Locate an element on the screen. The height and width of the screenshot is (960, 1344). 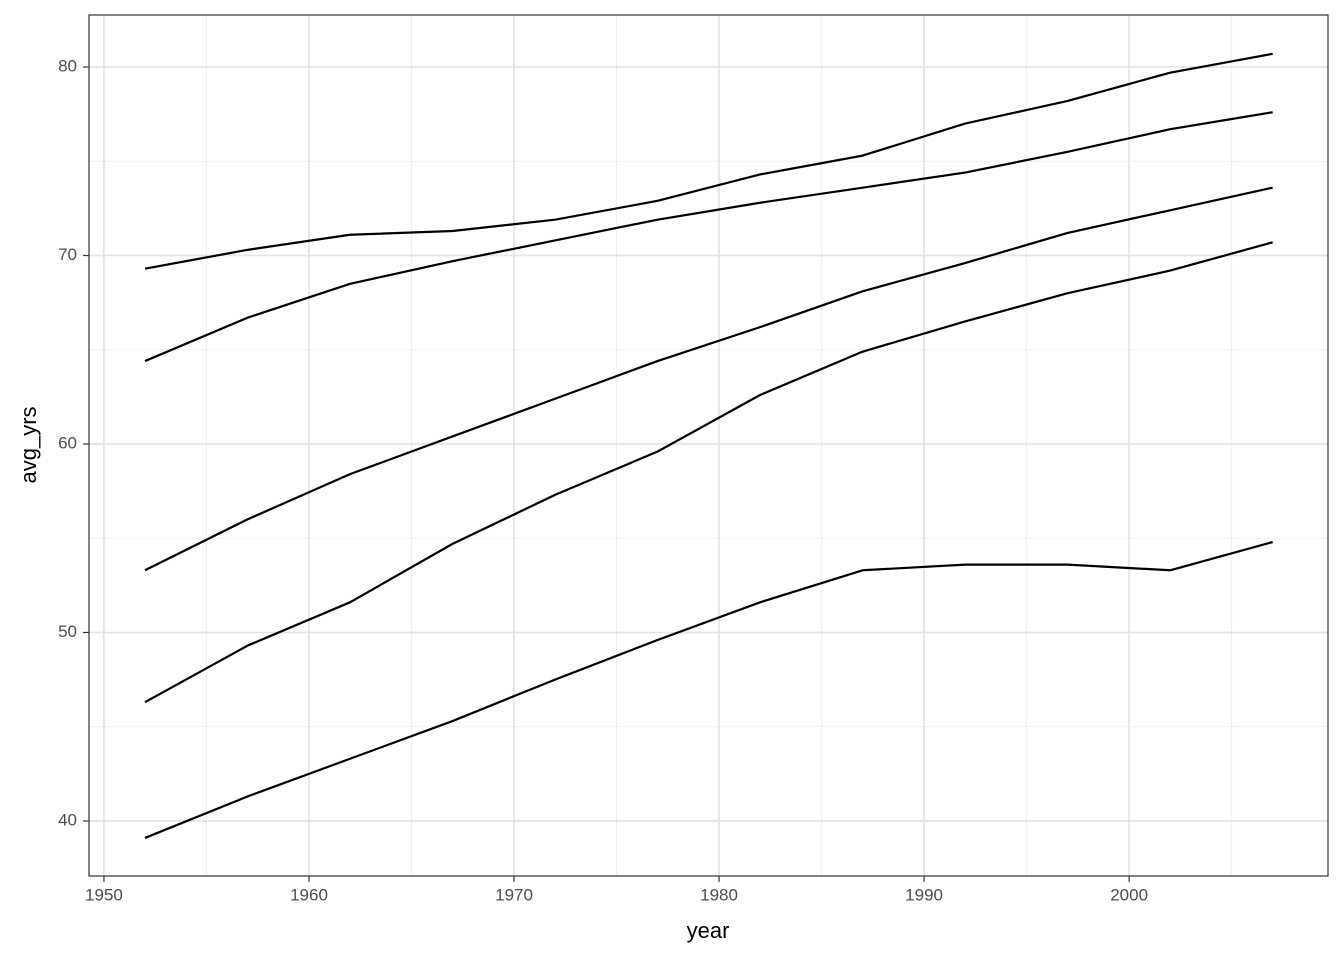
y-tick-label: 80 is located at coordinates (67, 66).